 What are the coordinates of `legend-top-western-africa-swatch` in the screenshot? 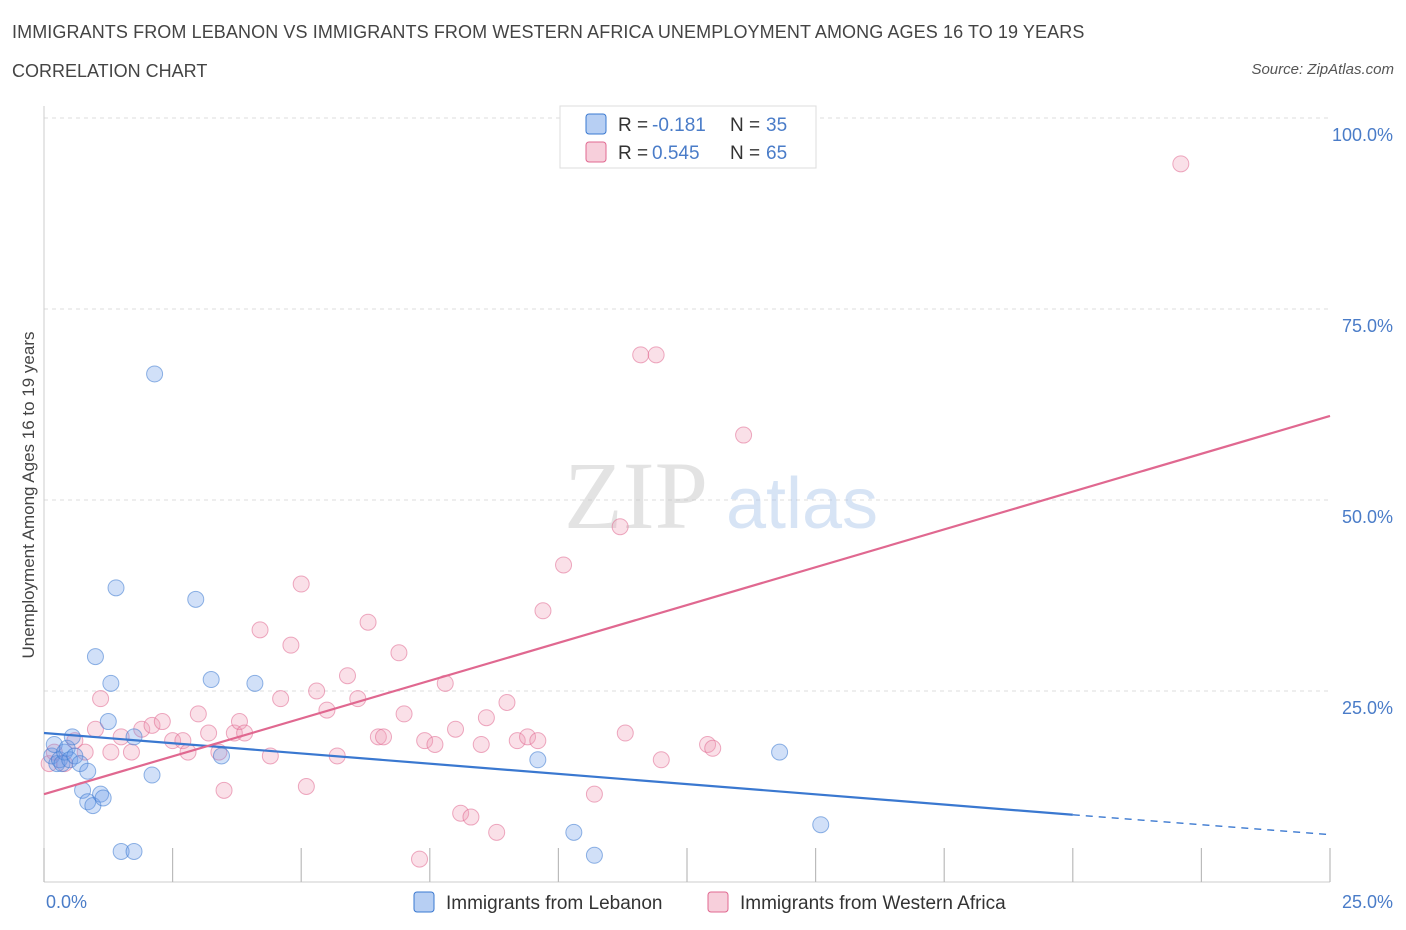 It's located at (596, 152).